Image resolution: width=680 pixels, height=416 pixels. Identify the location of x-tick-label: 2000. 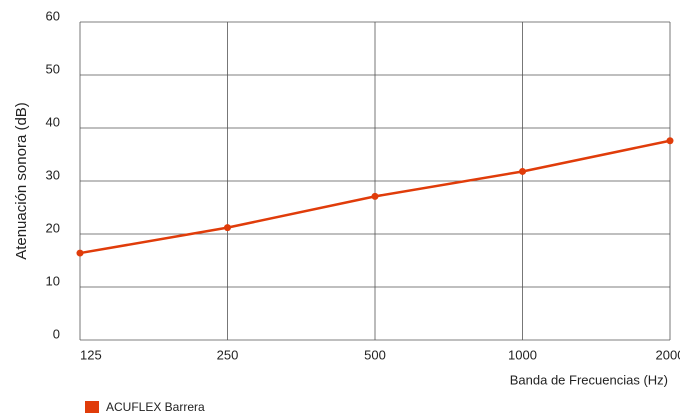
(668, 354).